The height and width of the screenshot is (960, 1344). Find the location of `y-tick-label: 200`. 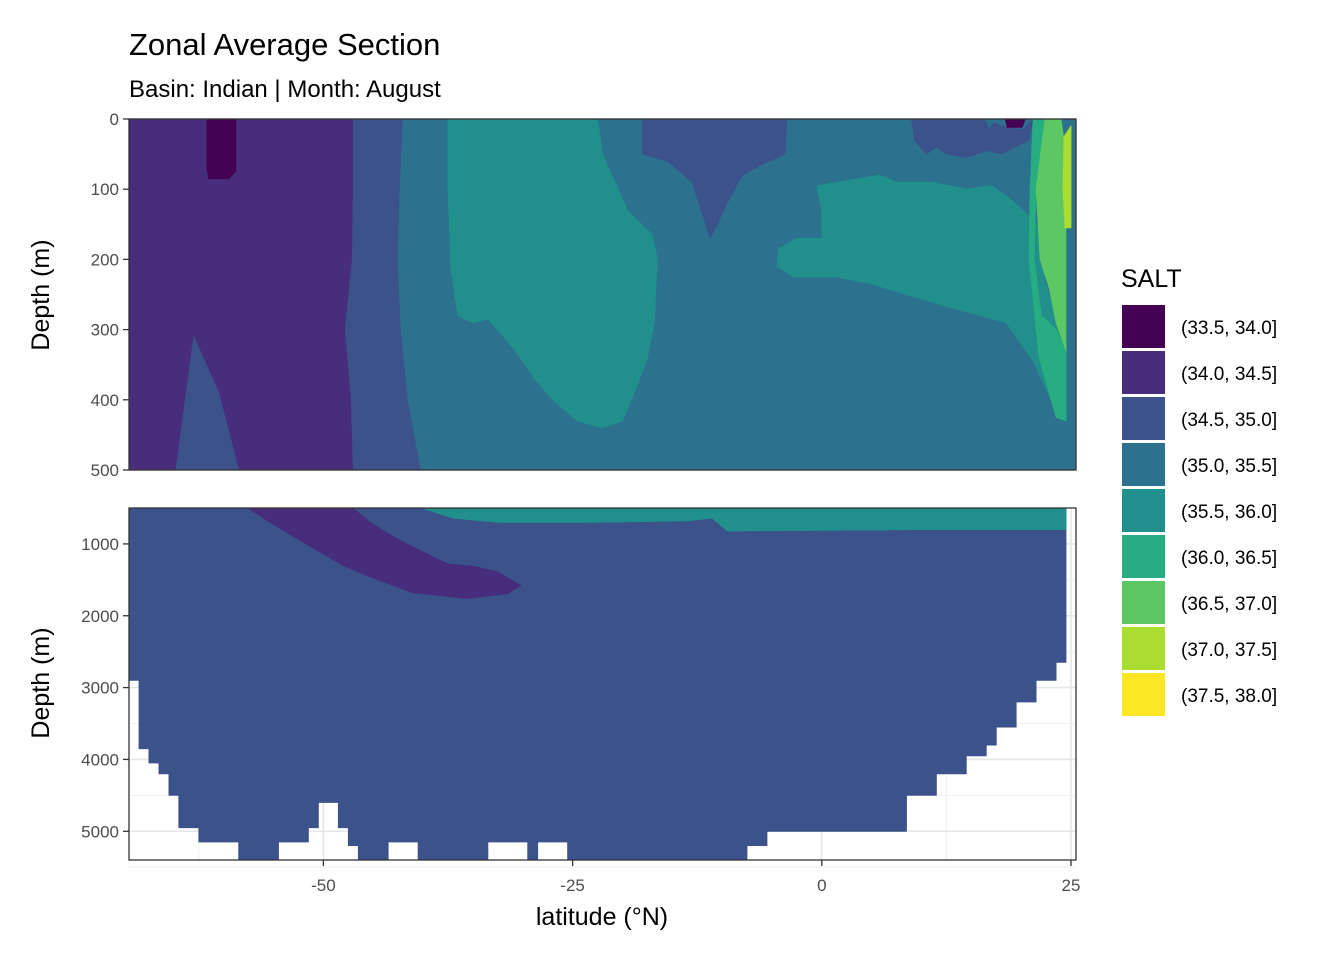

y-tick-label: 200 is located at coordinates (105, 259).